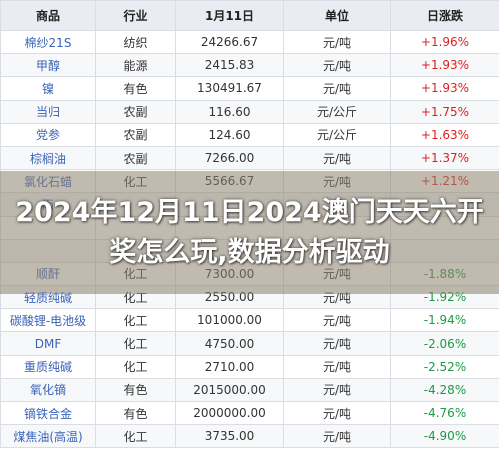 This screenshot has height=467, width=499. I want to click on price-cell: 24266.67, so click(229, 42).